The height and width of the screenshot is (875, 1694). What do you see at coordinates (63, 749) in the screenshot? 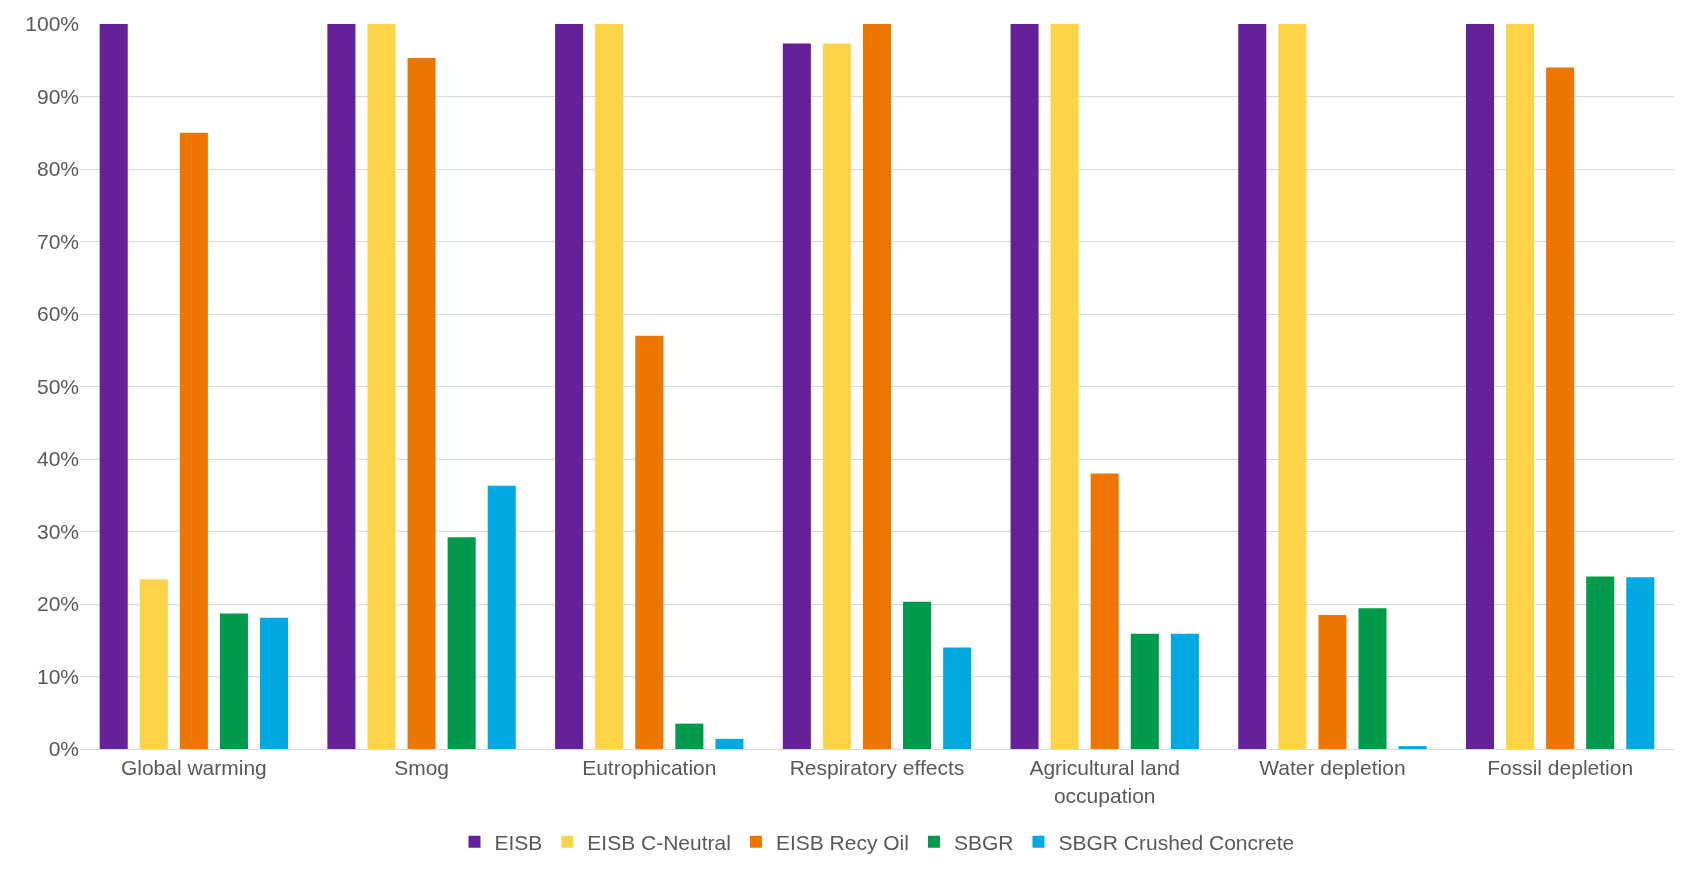
I see `y-tick-label: 0%` at bounding box center [63, 749].